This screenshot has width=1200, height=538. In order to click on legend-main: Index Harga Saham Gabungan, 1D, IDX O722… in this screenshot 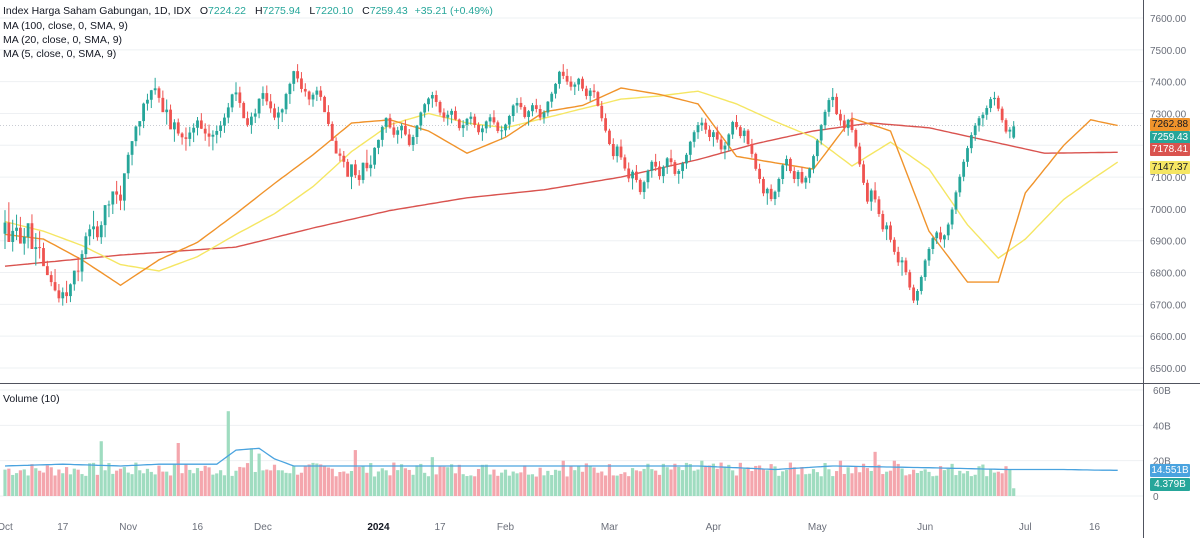, I will do `click(248, 11)`.